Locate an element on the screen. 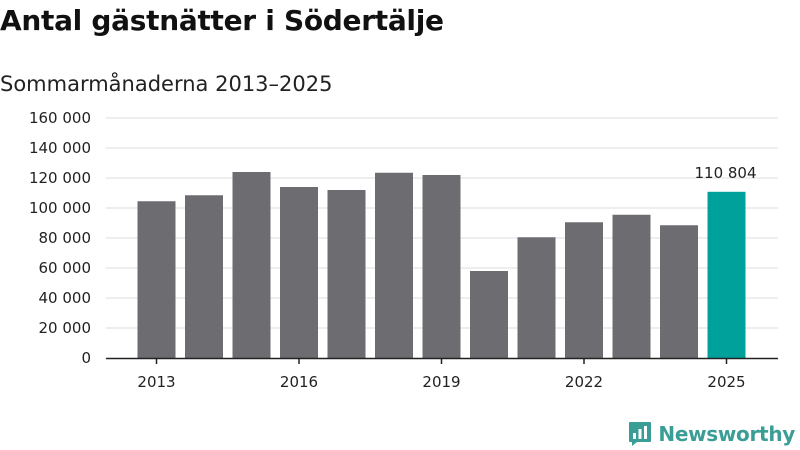  y-tick-label: 140 000 is located at coordinates (60, 148).